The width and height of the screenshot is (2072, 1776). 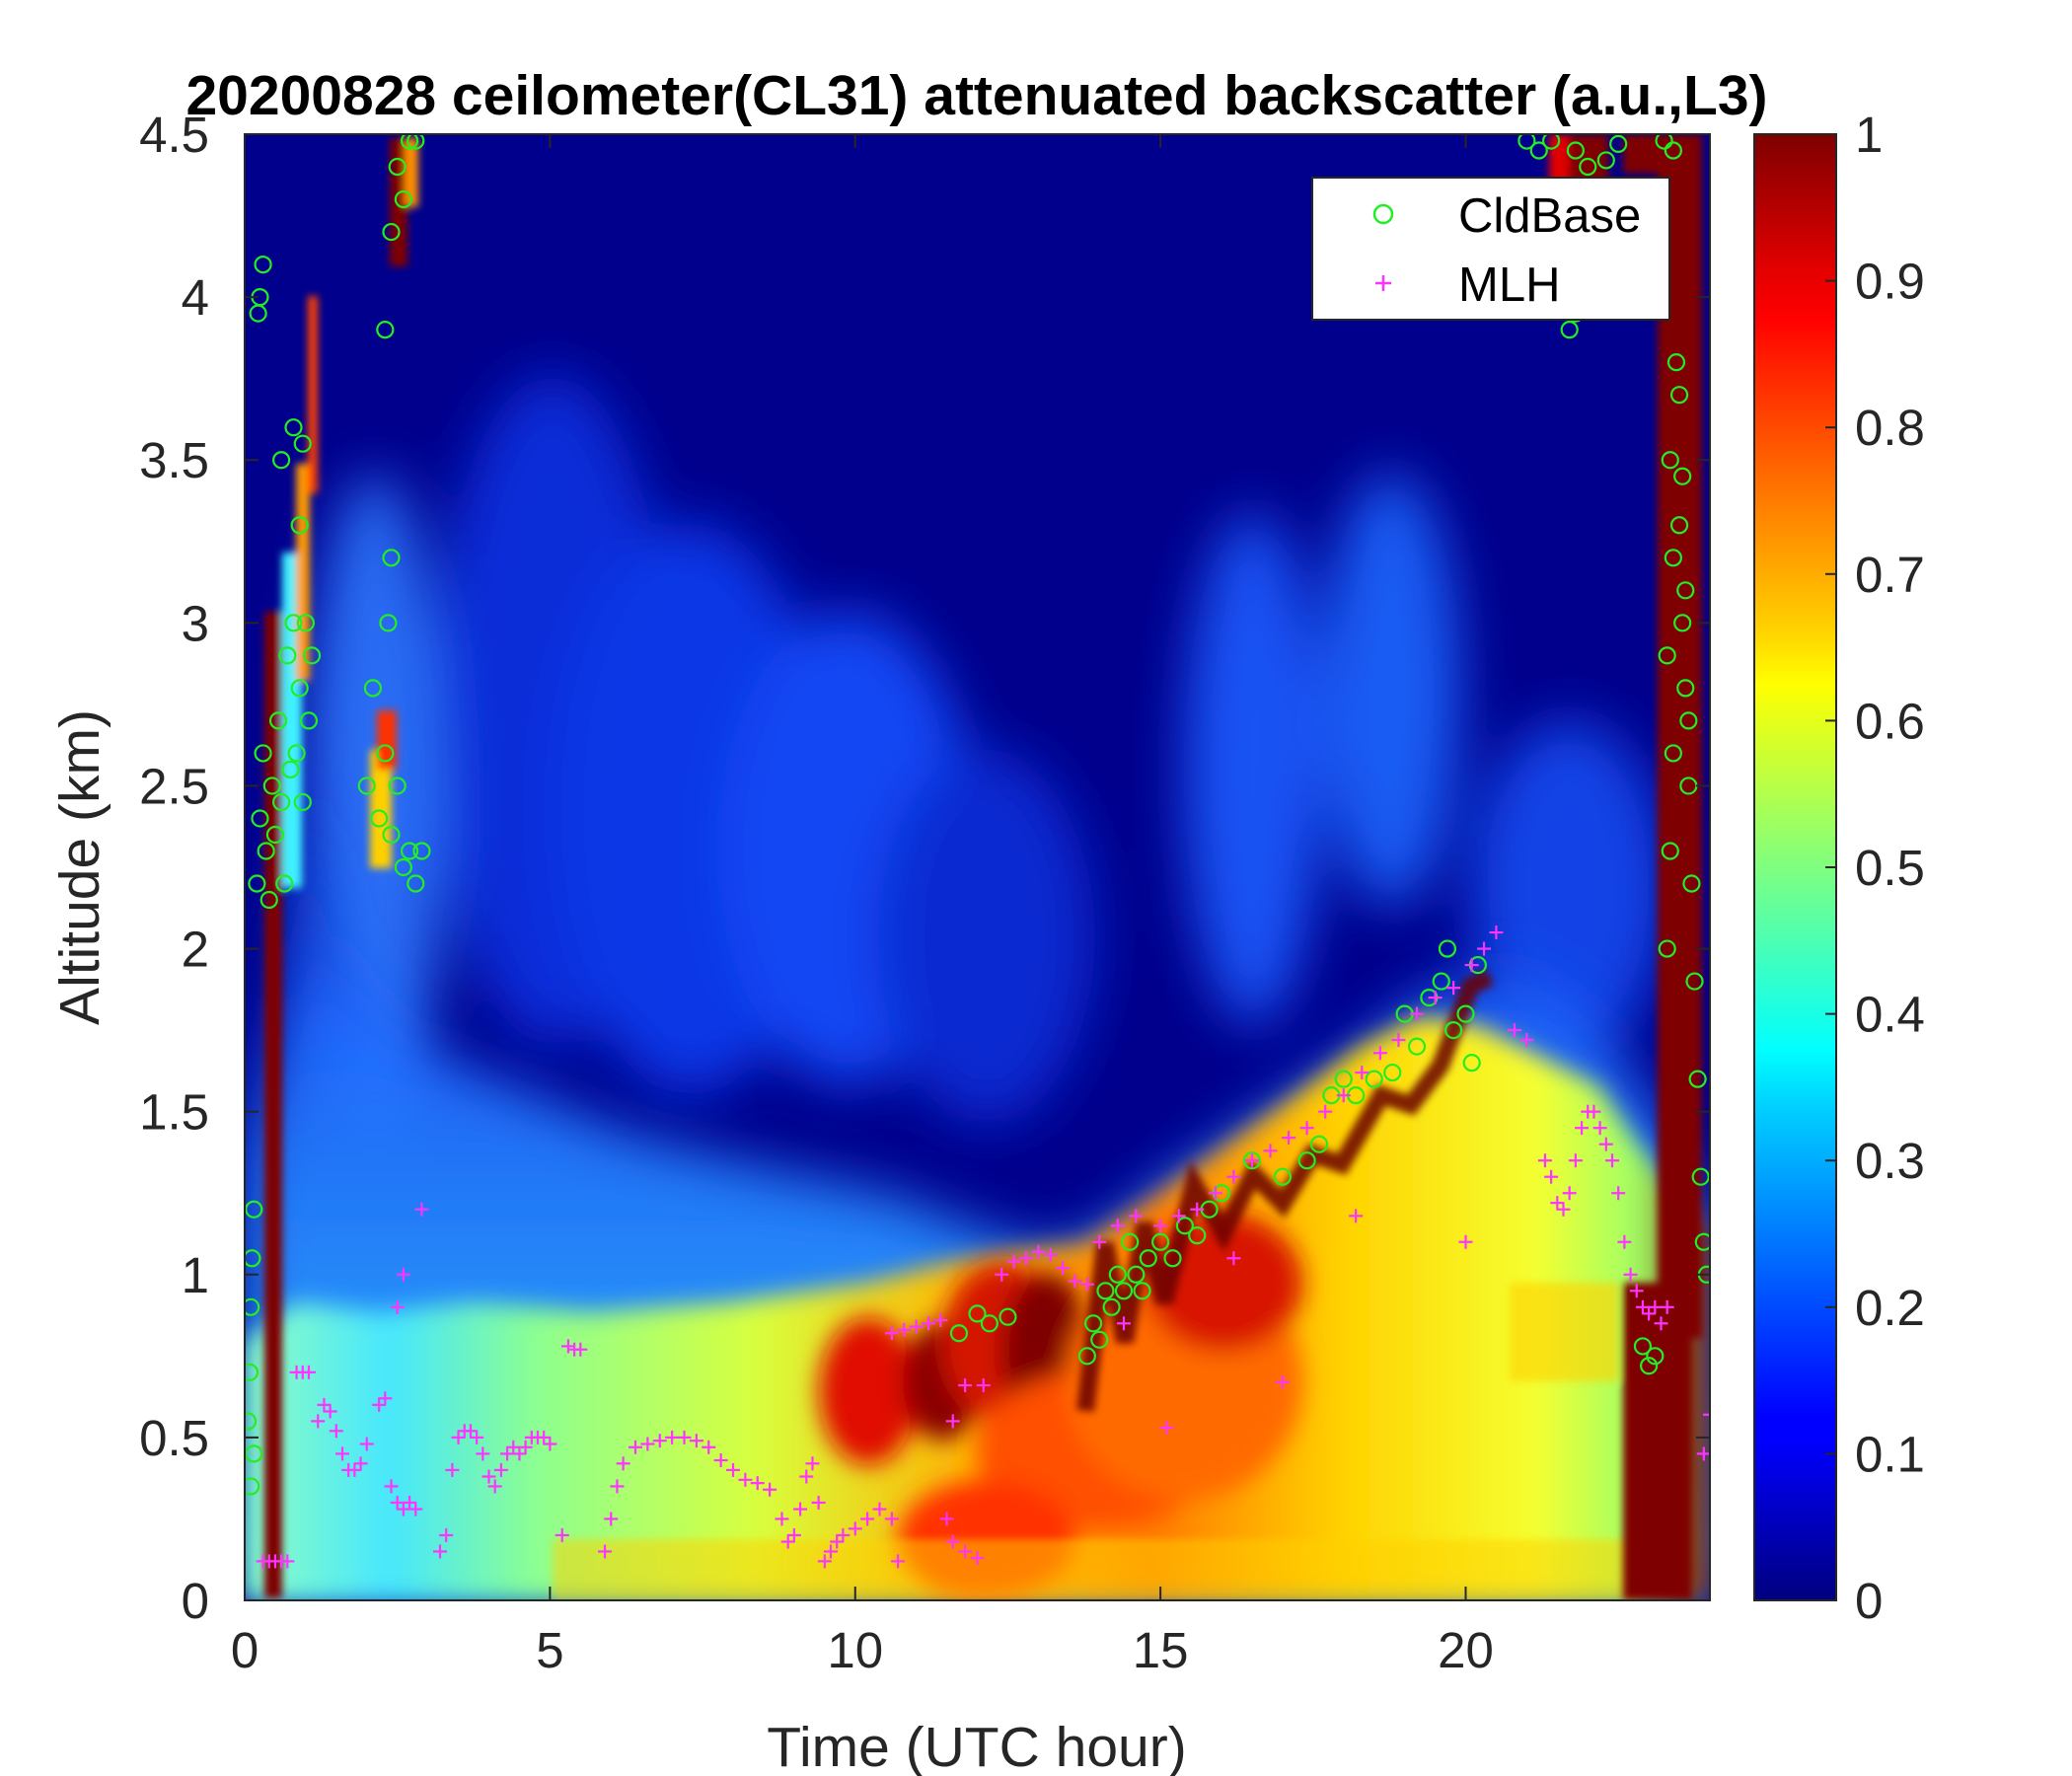 I want to click on colorbar-tick-label: 0.3, so click(x=1890, y=1161).